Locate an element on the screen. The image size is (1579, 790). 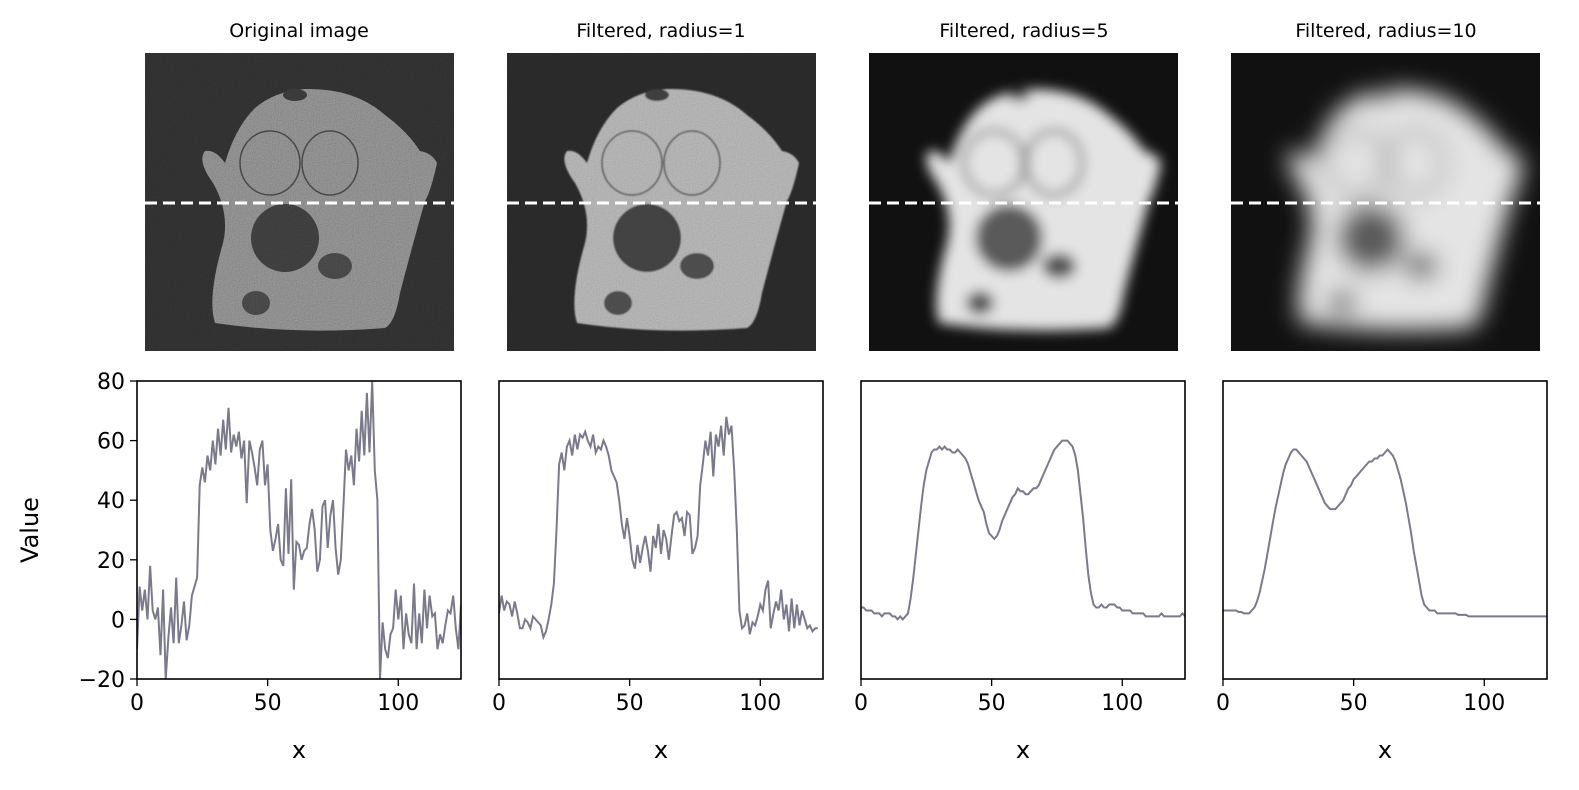
line-plot-1: 0 50 100 x is located at coordinates (658, 572).